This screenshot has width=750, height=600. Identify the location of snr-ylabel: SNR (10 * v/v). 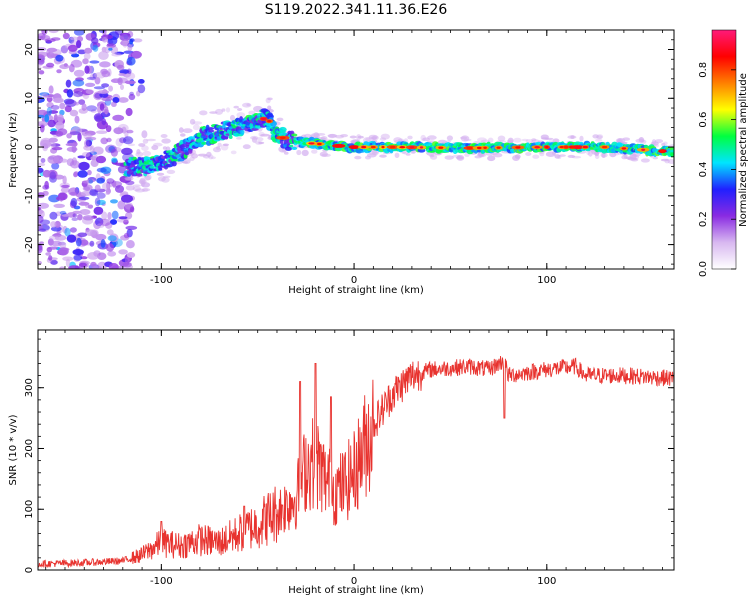
(13, 449).